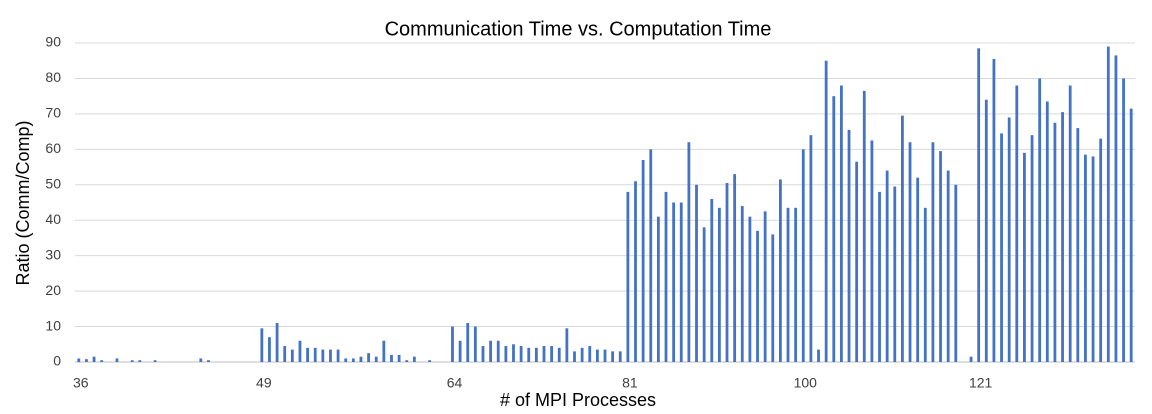 Image resolution: width=1152 pixels, height=414 pixels. Describe the element at coordinates (53, 183) in the screenshot. I see `y-tick-label: 50` at that location.